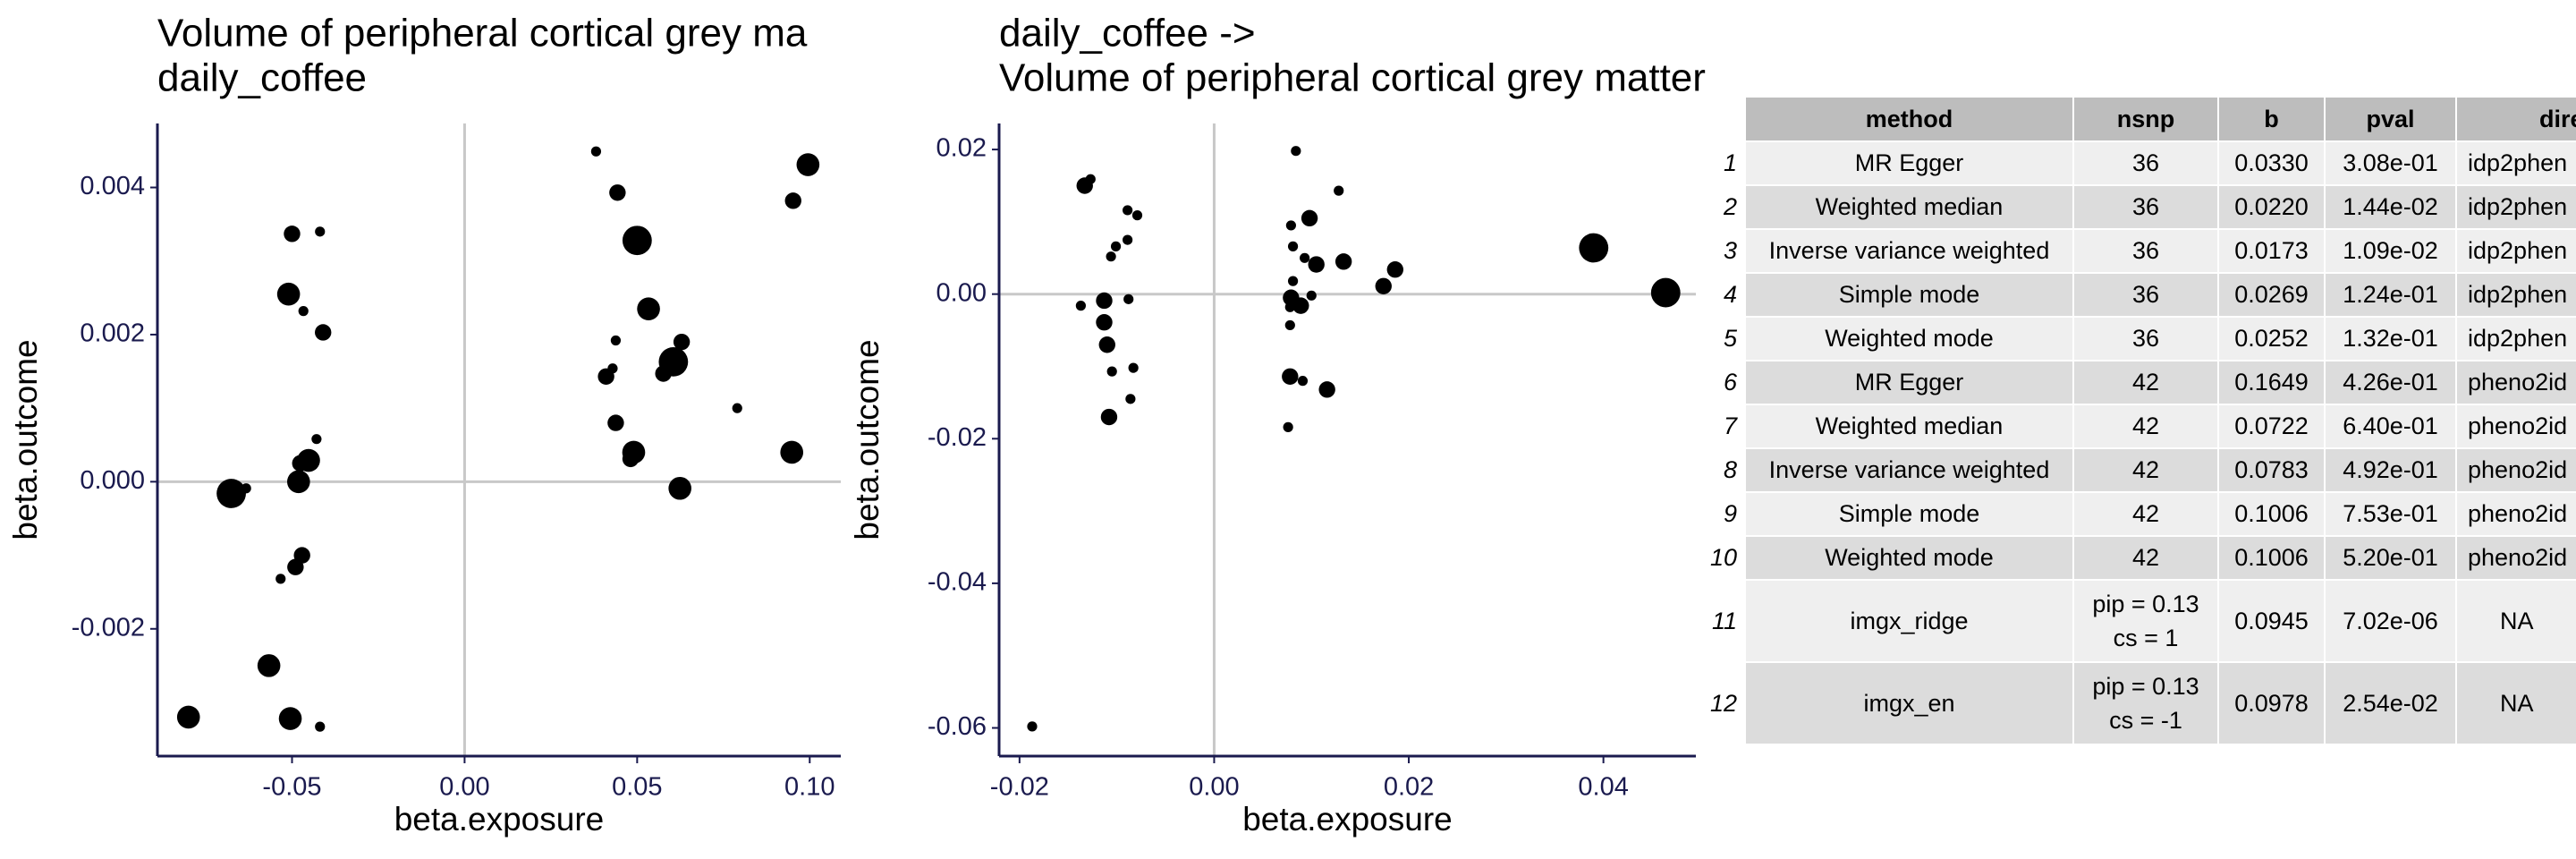 The width and height of the screenshot is (2576, 859). Describe the element at coordinates (2515, 703) in the screenshot. I see `cell: NA` at that location.